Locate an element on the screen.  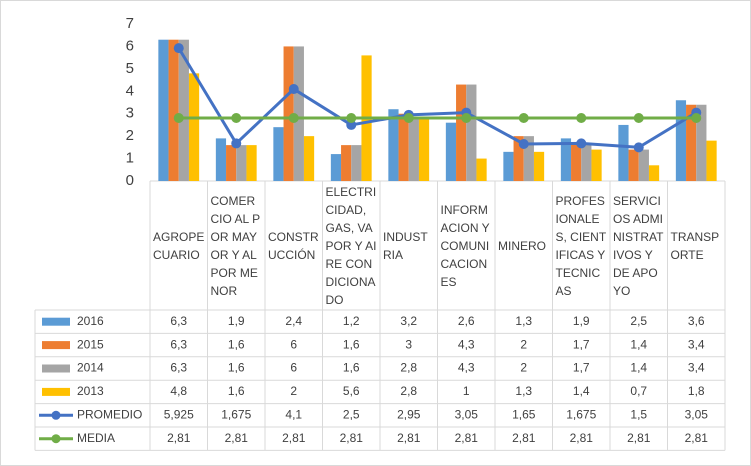
table-value: 6,3 is located at coordinates (178, 321).